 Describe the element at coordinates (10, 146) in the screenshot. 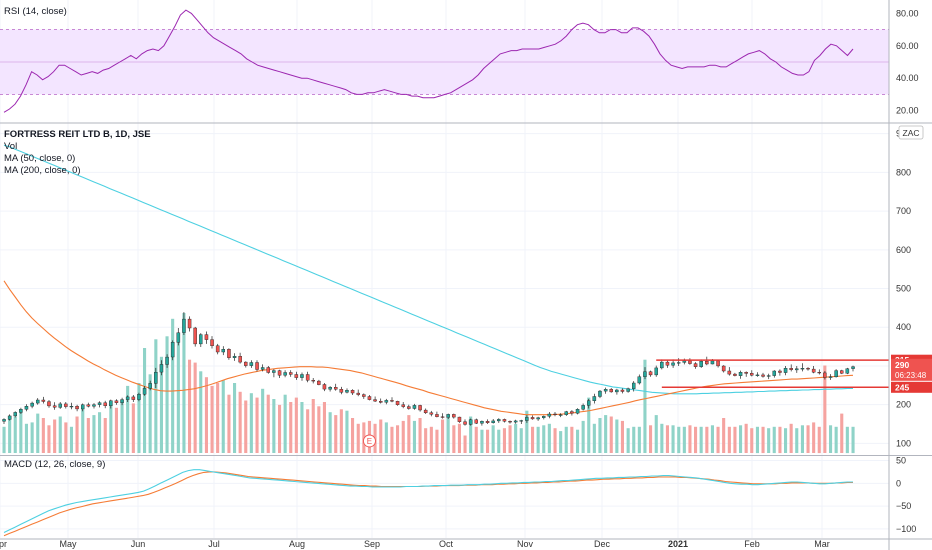

I see `legend-vol: Vol` at that location.